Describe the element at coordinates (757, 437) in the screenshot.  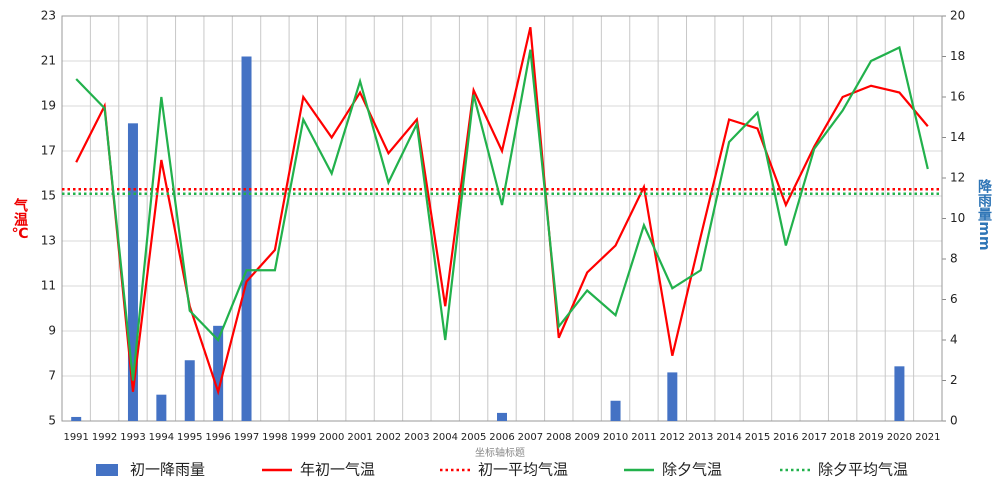
I see `x-tick-label: 2015` at that location.